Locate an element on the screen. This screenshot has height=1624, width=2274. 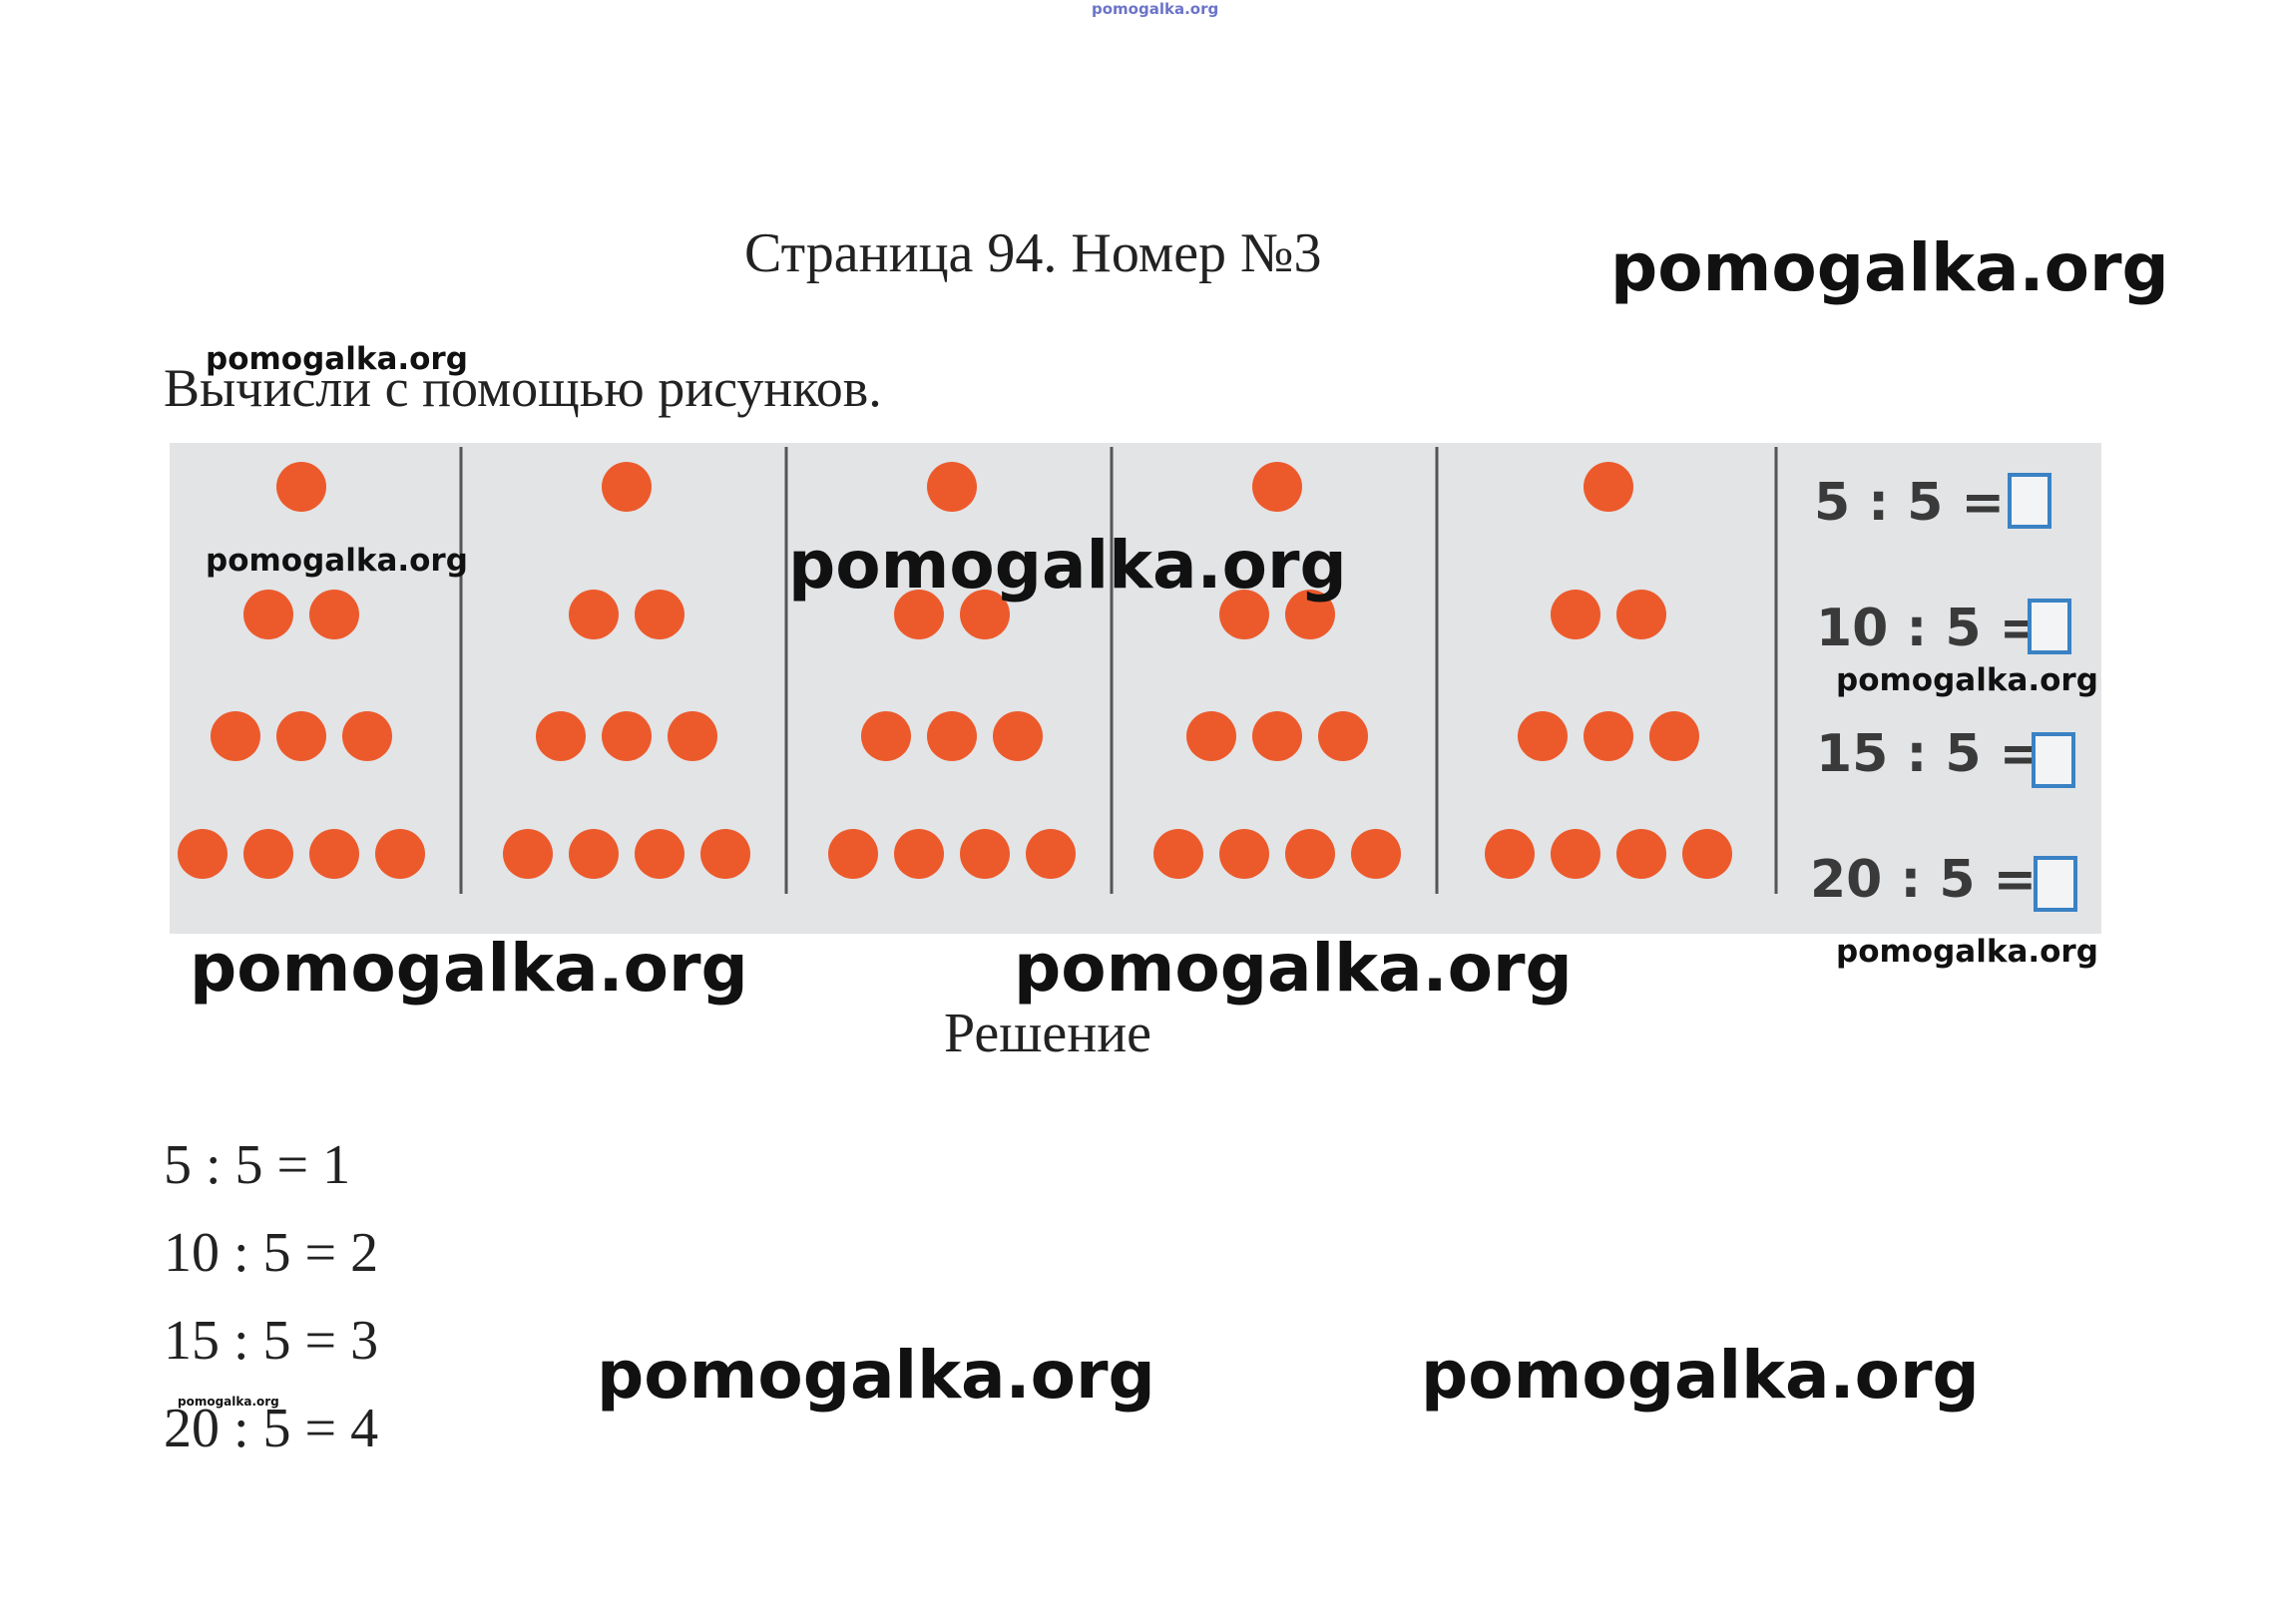
brand-watermark: pomogalka.org is located at coordinates (1890, 267).